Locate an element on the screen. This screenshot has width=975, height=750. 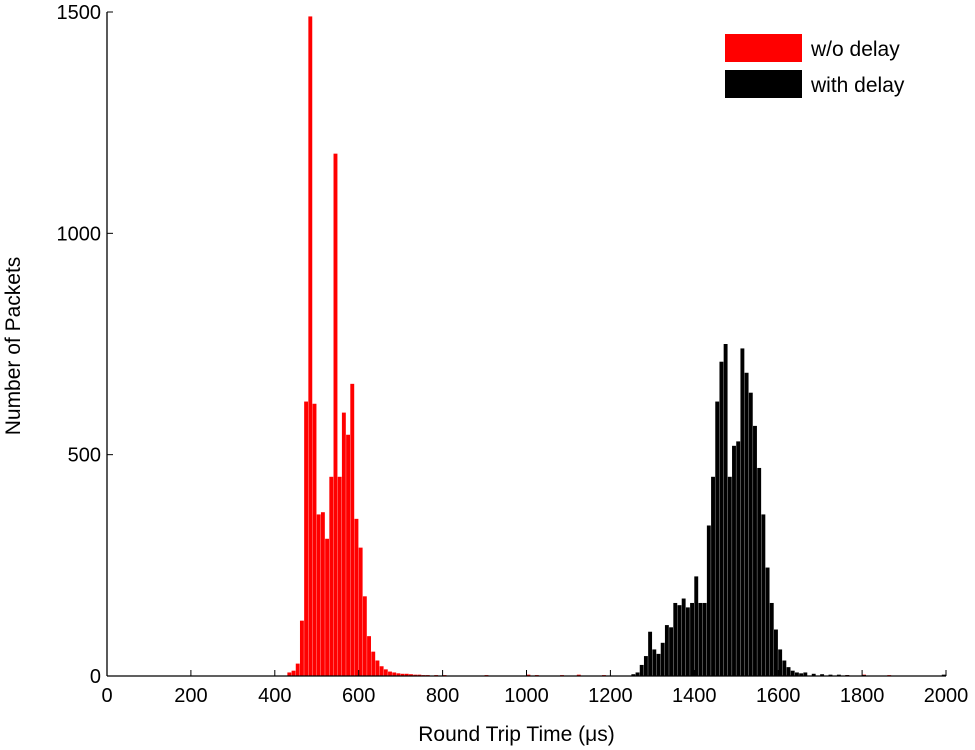
x-tick-label: 400 is located at coordinates (274, 696).